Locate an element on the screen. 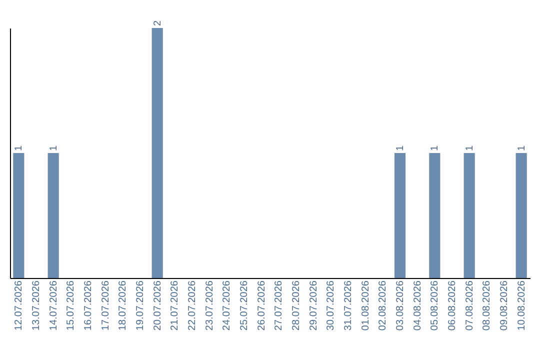 The height and width of the screenshot is (340, 540). x-tick-label: 07.08.2026 is located at coordinates (470, 305).